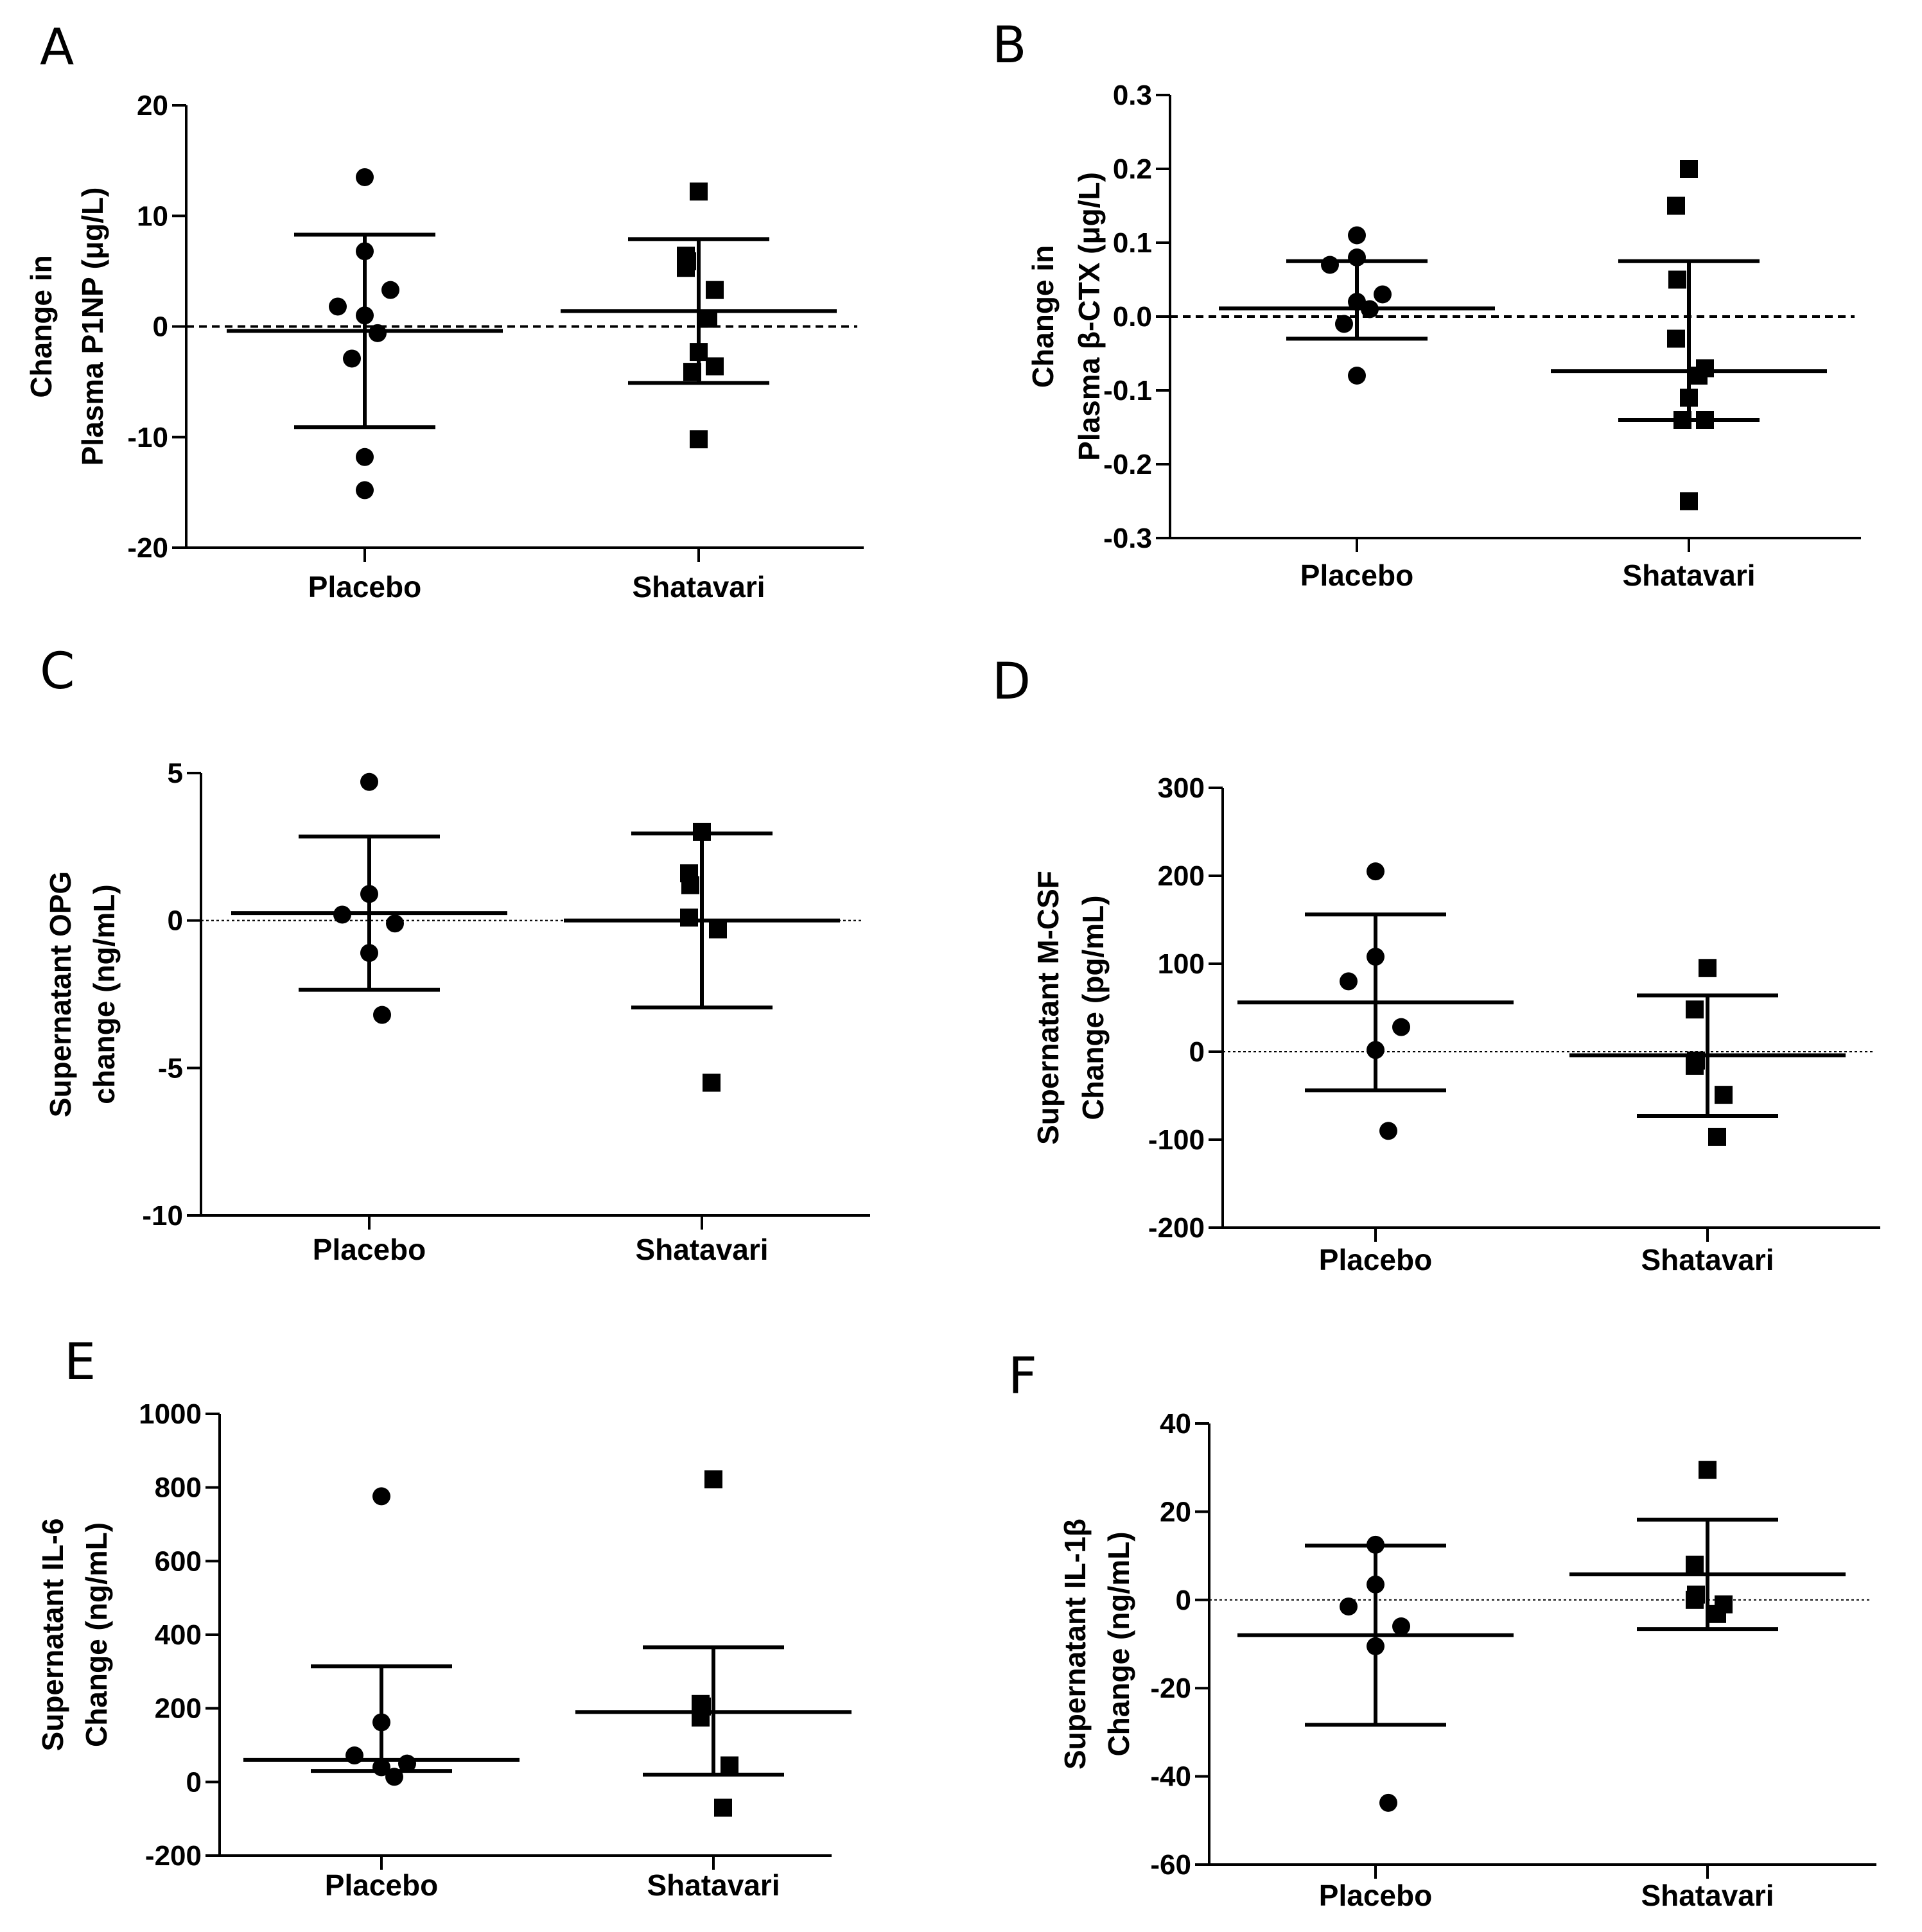  I want to click on y-axis-label-line-1: Supernatant IL-1β, so click(1075, 1644).